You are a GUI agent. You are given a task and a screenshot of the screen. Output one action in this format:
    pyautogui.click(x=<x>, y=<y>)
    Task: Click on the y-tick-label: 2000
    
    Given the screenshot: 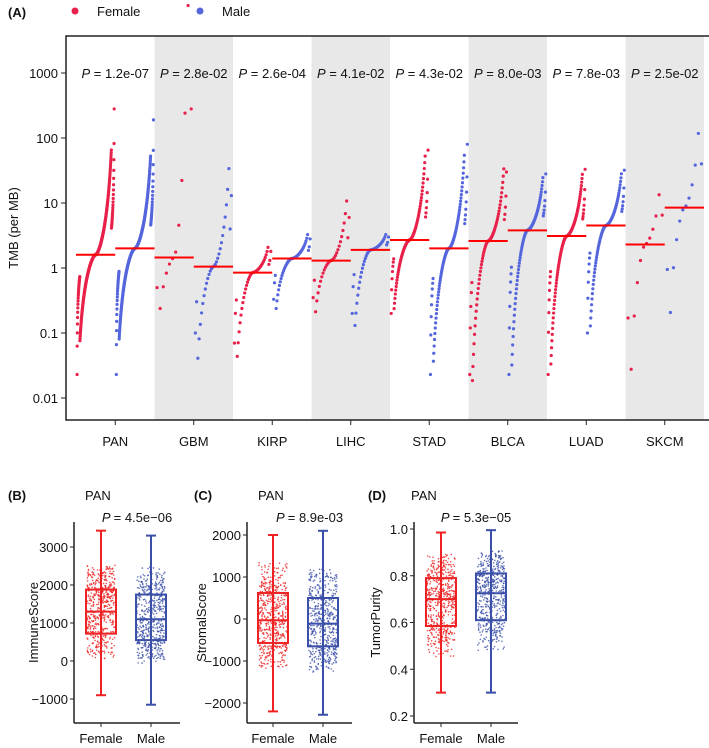 What is the action you would take?
    pyautogui.click(x=226, y=535)
    